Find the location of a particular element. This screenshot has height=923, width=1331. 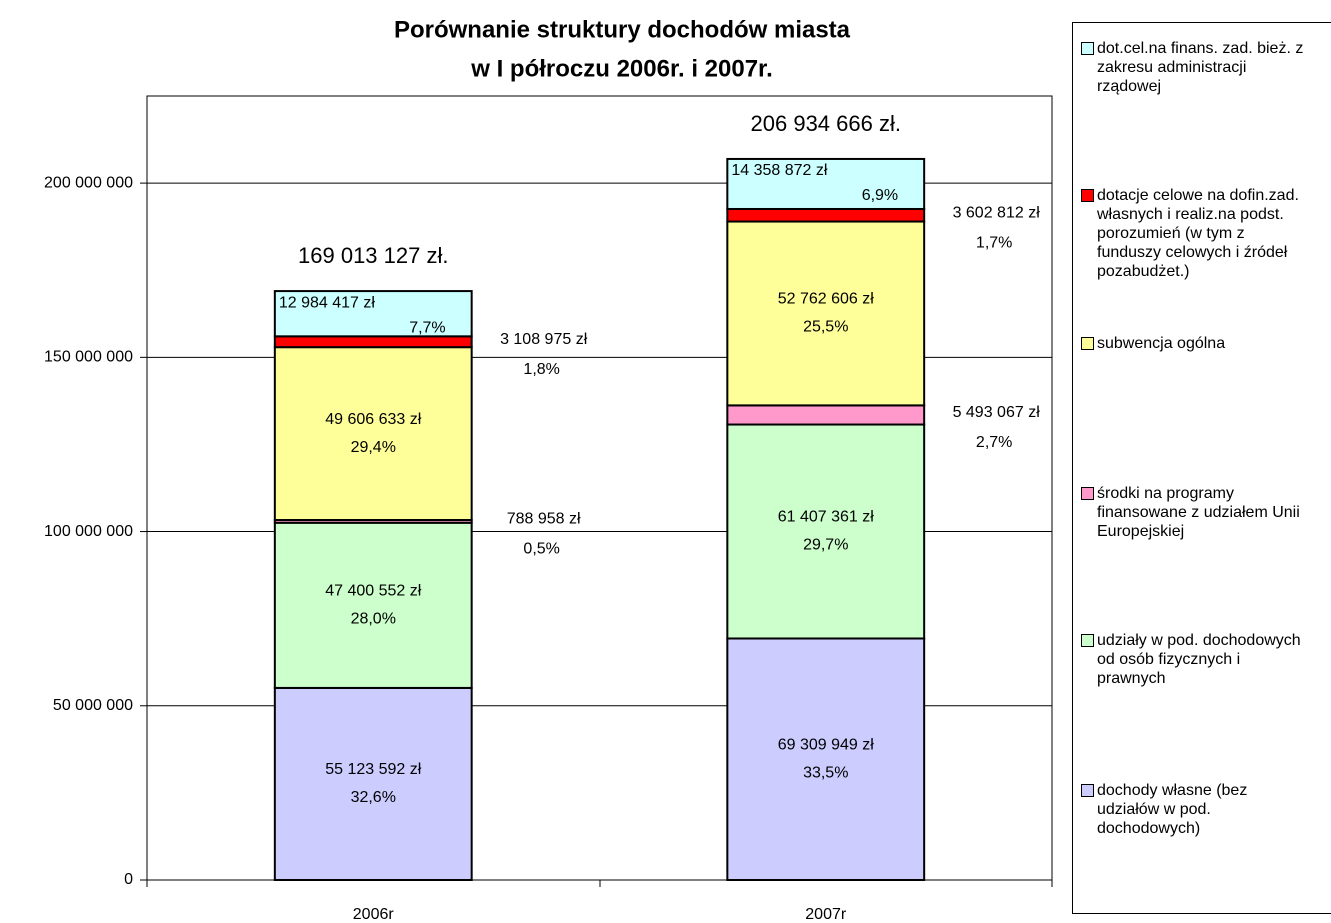

y-tick-label: 150 000 000 is located at coordinates (88, 357).